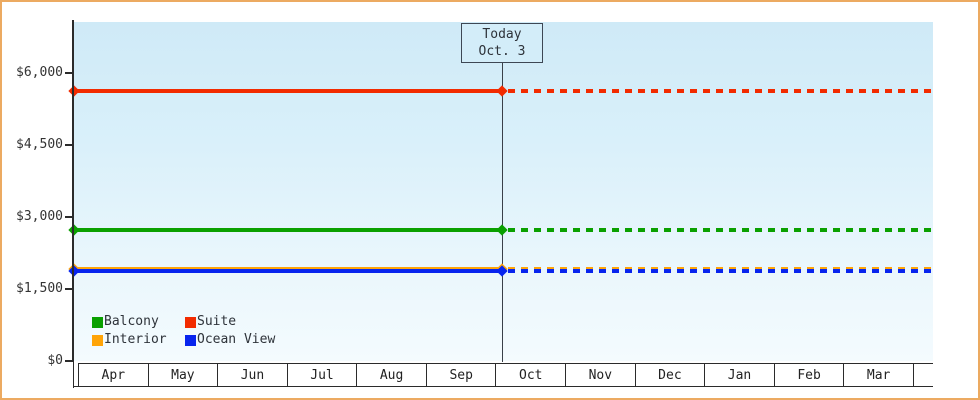 This screenshot has height=400, width=980. I want to click on legend-item-suite: Suite, so click(210, 322).